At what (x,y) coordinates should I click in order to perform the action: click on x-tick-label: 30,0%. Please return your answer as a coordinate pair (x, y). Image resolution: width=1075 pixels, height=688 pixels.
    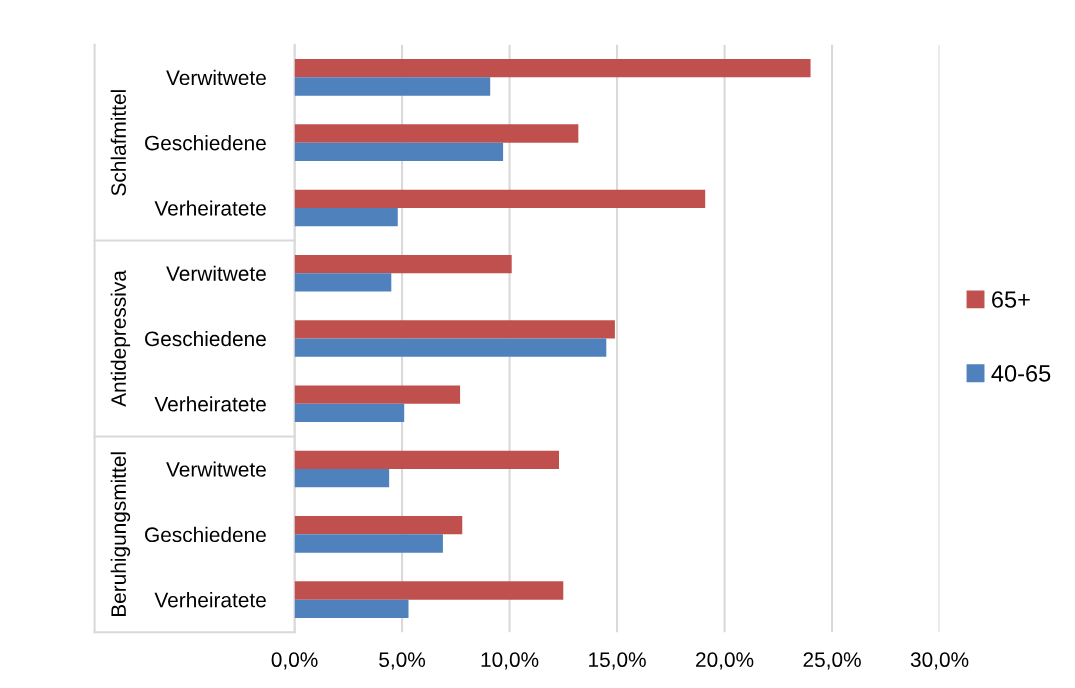
    Looking at the image, I should click on (939, 661).